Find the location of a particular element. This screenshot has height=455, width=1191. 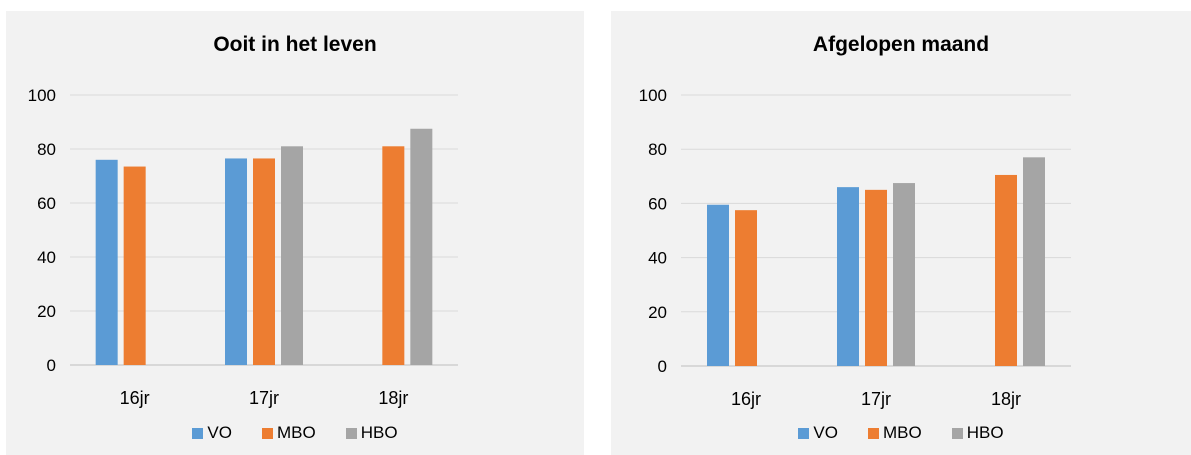

chart-title: Ooit in het leven is located at coordinates (295, 44).